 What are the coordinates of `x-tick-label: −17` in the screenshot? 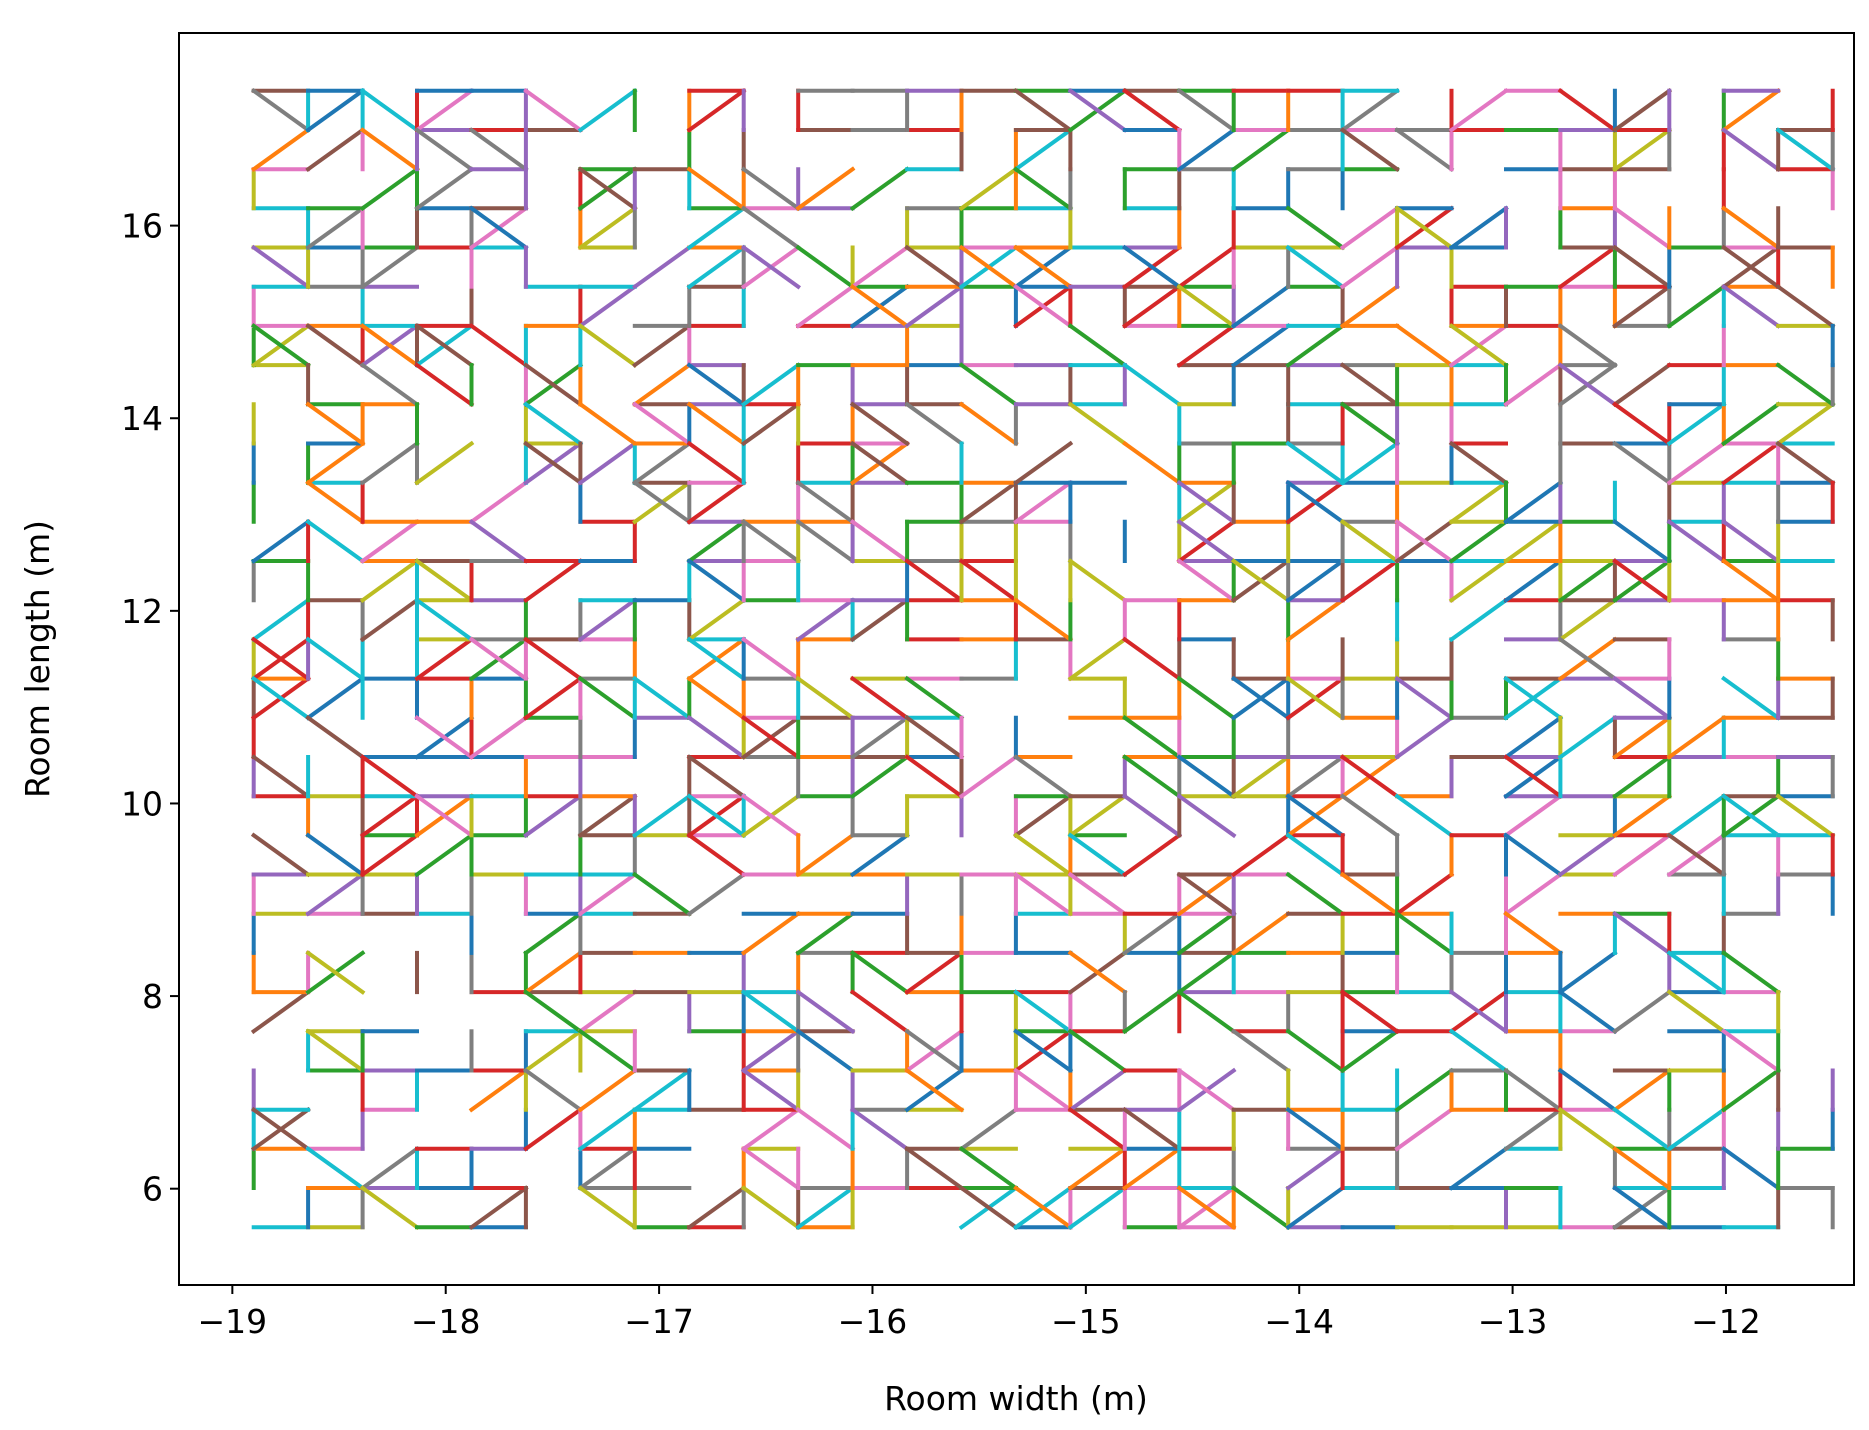 It's located at (659, 1321).